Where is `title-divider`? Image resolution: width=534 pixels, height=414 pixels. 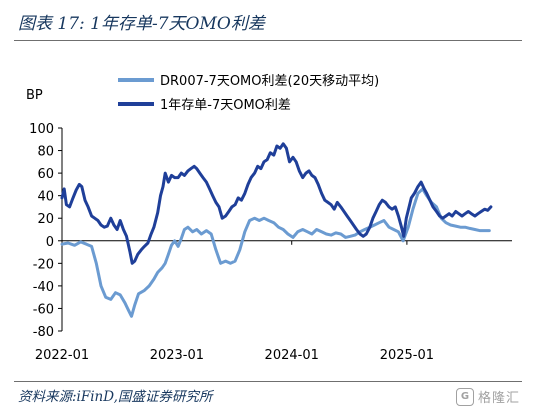 title-divider is located at coordinates (268, 40).